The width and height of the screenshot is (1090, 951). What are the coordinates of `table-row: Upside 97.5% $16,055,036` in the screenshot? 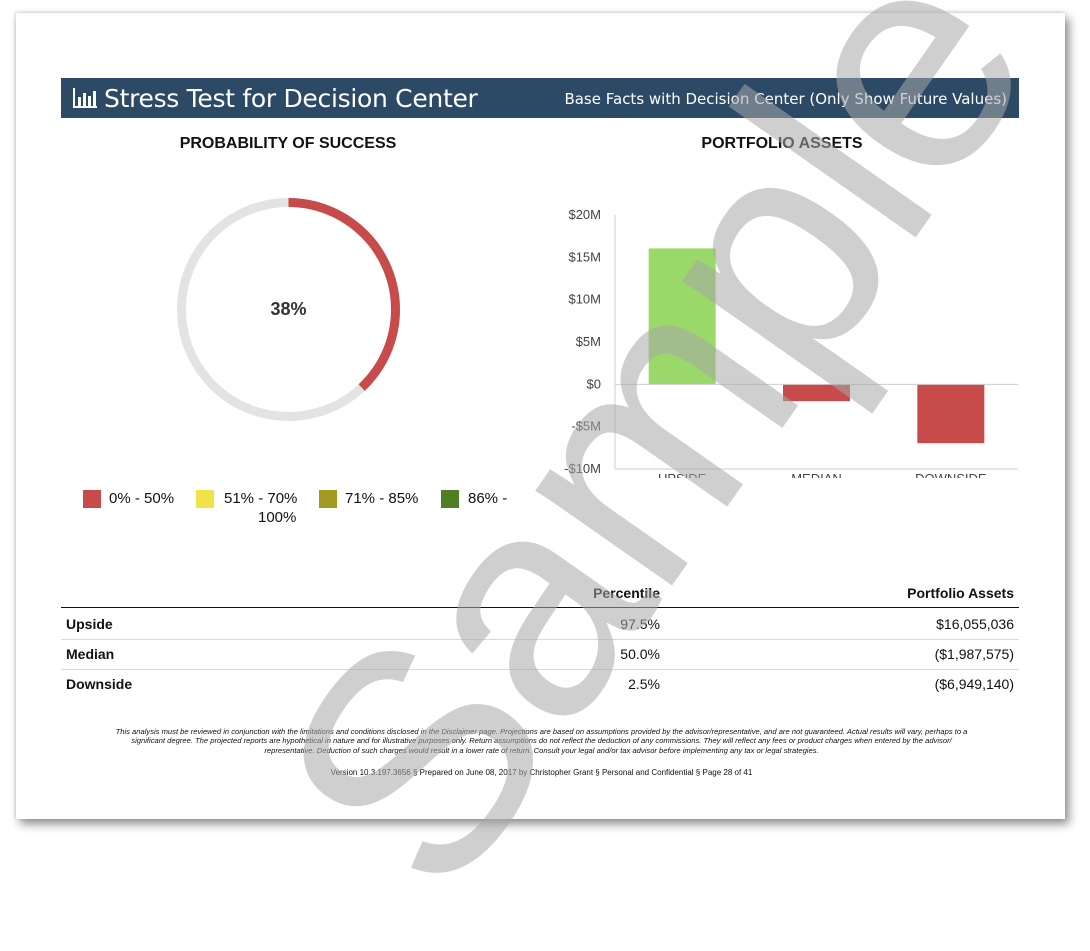 It's located at (540, 624).